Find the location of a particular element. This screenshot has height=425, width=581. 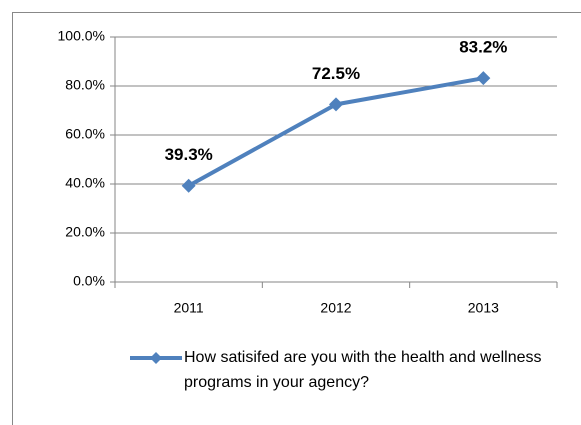

data-label: 39.3% is located at coordinates (189, 154).